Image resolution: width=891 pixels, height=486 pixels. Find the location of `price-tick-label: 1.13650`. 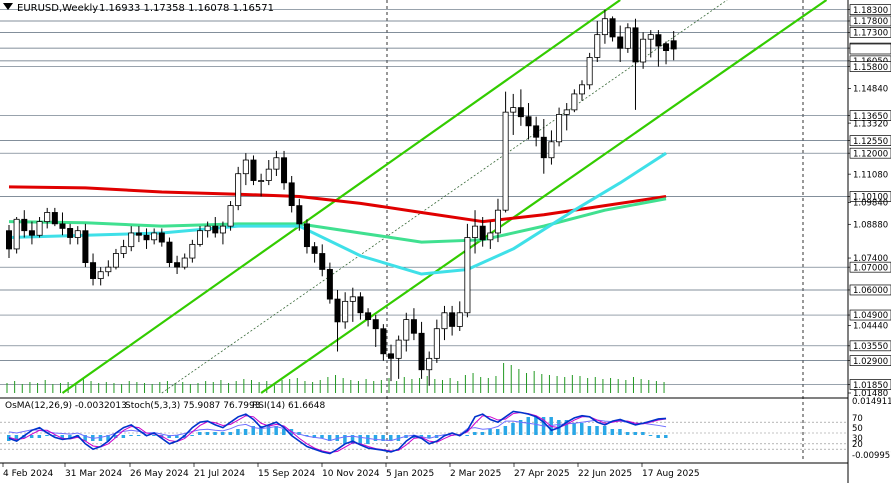

price-tick-label: 1.13650 is located at coordinates (870, 117).